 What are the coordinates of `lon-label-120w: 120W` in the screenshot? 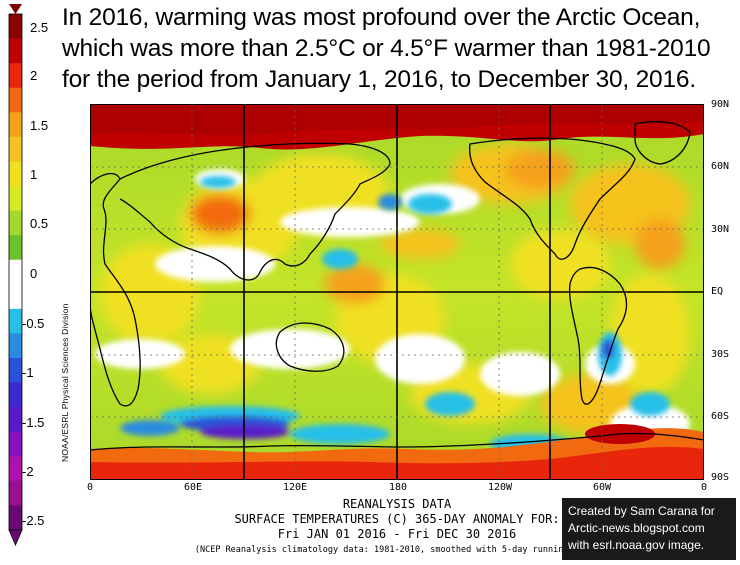 It's located at (500, 487).